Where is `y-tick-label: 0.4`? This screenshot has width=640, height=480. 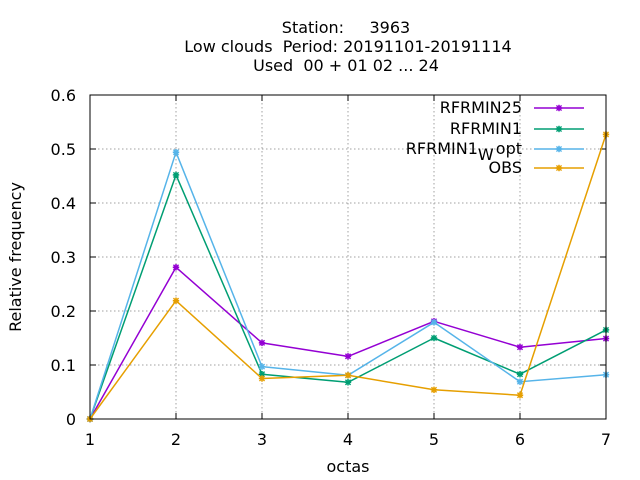 y-tick-label: 0.4 is located at coordinates (63, 203).